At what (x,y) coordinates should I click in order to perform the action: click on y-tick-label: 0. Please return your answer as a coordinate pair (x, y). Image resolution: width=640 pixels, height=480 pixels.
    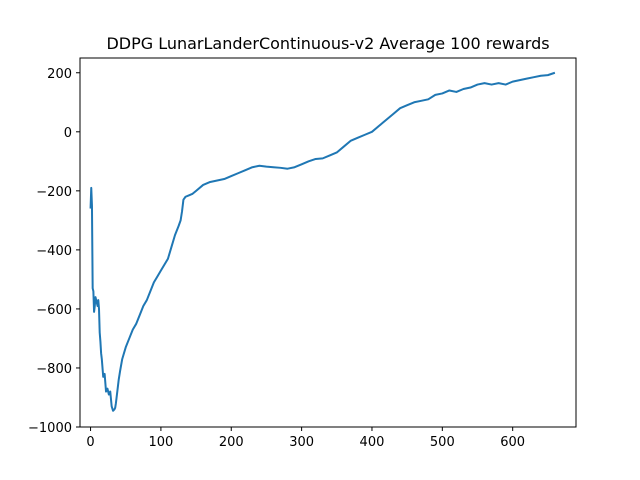
    Looking at the image, I should click on (68, 133).